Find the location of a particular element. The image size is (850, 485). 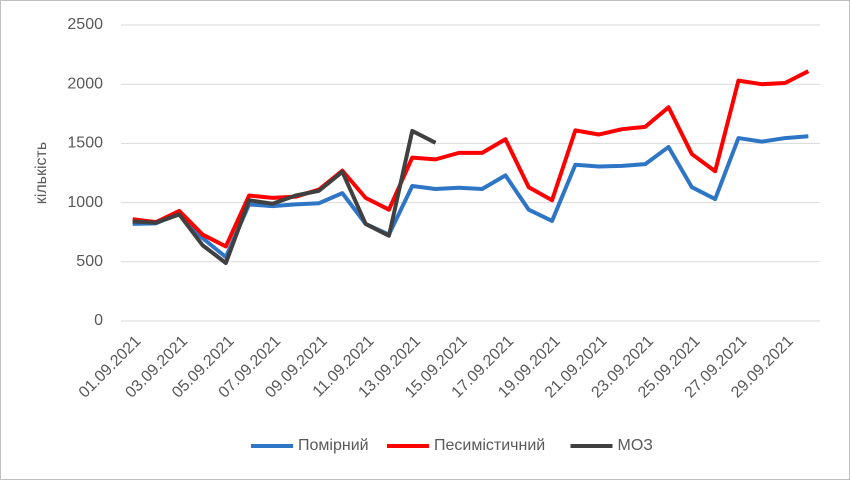

y-tick-label: 1500 is located at coordinates (85, 143).